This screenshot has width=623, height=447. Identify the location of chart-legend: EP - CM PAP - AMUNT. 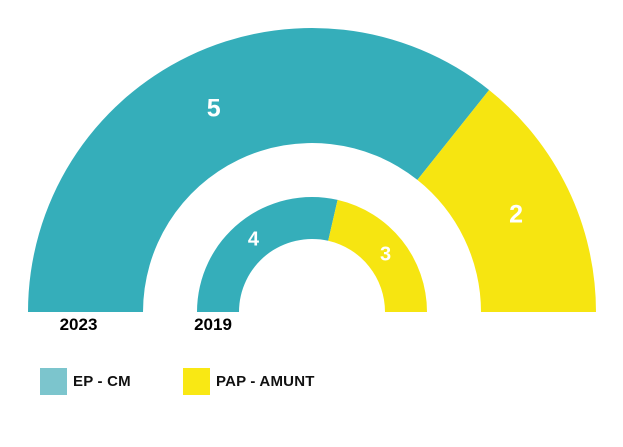
(311, 383).